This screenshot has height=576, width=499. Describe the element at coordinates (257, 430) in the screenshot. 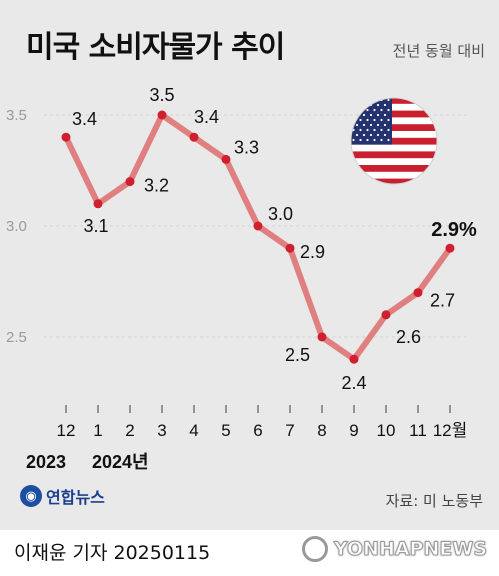

I see `x-tick-label: 6` at that location.